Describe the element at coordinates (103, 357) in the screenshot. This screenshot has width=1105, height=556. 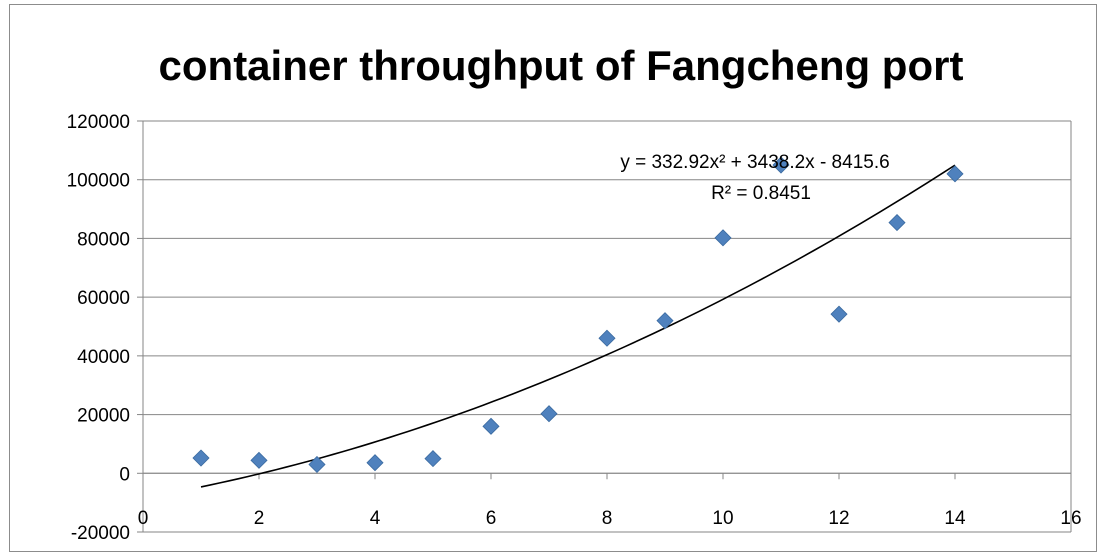
I see `y-tick-label-3: 40000` at that location.